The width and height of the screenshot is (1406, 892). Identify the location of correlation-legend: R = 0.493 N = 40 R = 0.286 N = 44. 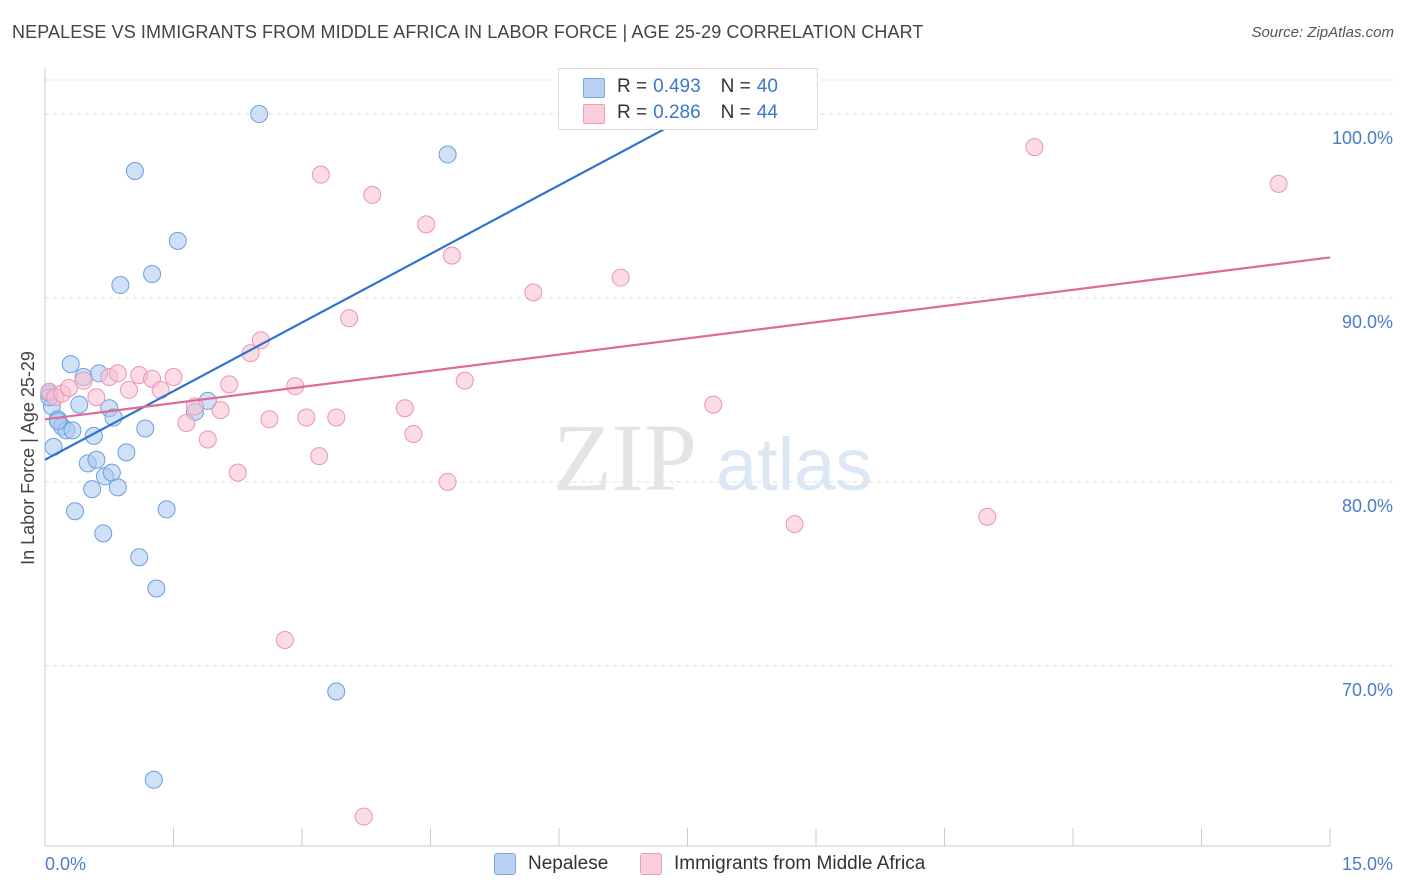
(688, 99).